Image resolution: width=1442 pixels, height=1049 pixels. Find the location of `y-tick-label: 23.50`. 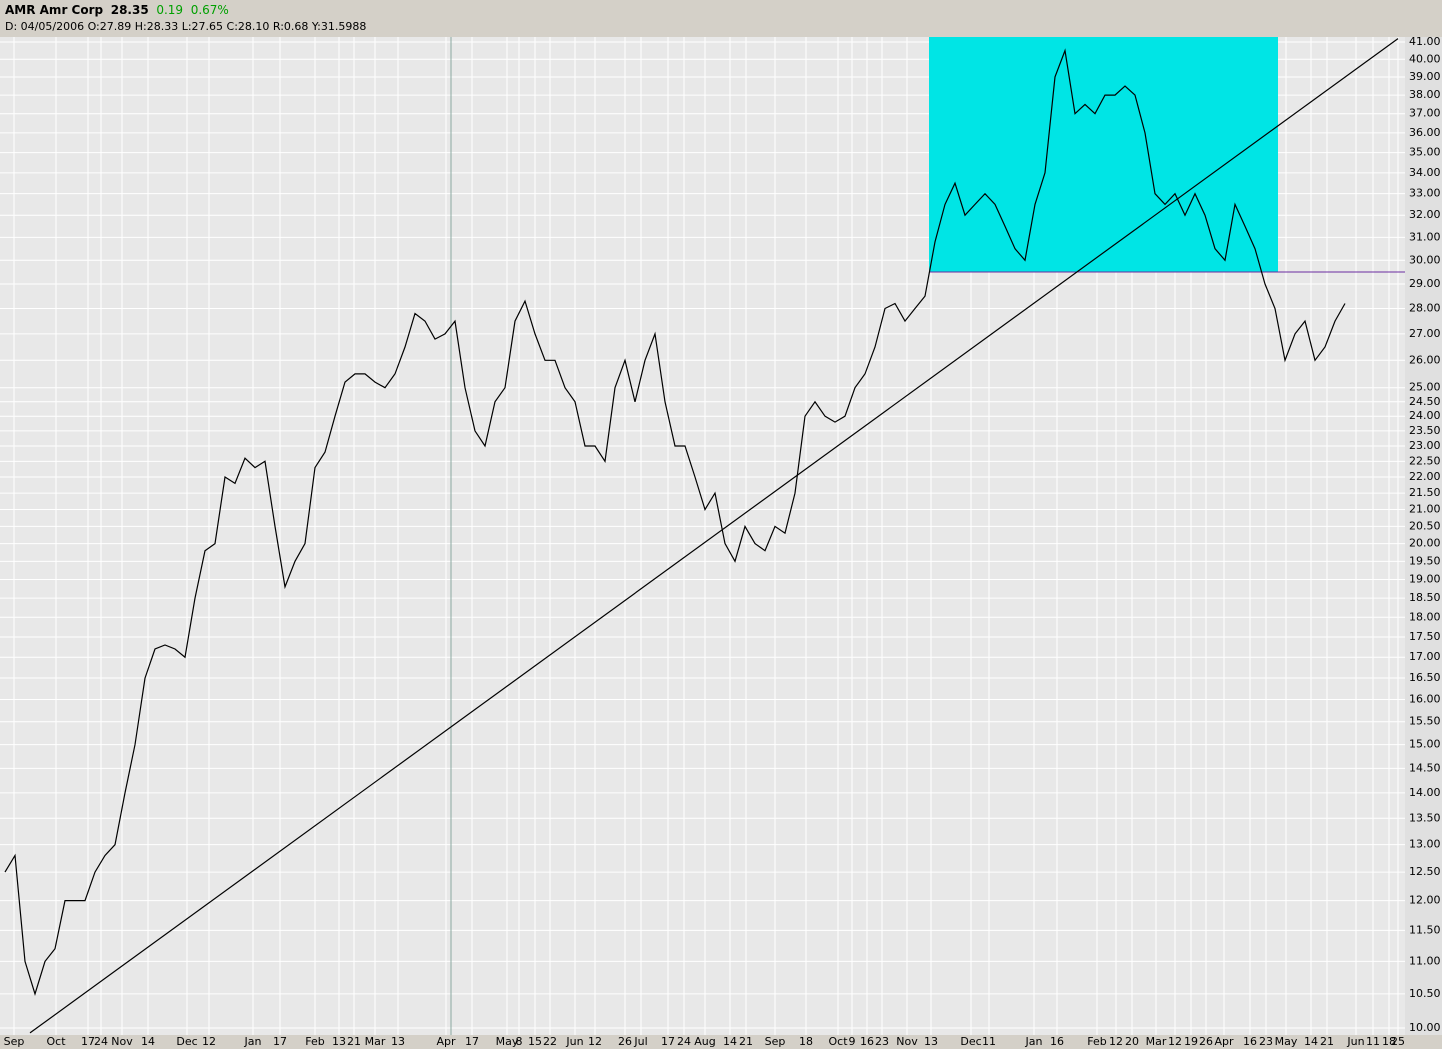

y-tick-label: 23.50 is located at coordinates (1425, 430).